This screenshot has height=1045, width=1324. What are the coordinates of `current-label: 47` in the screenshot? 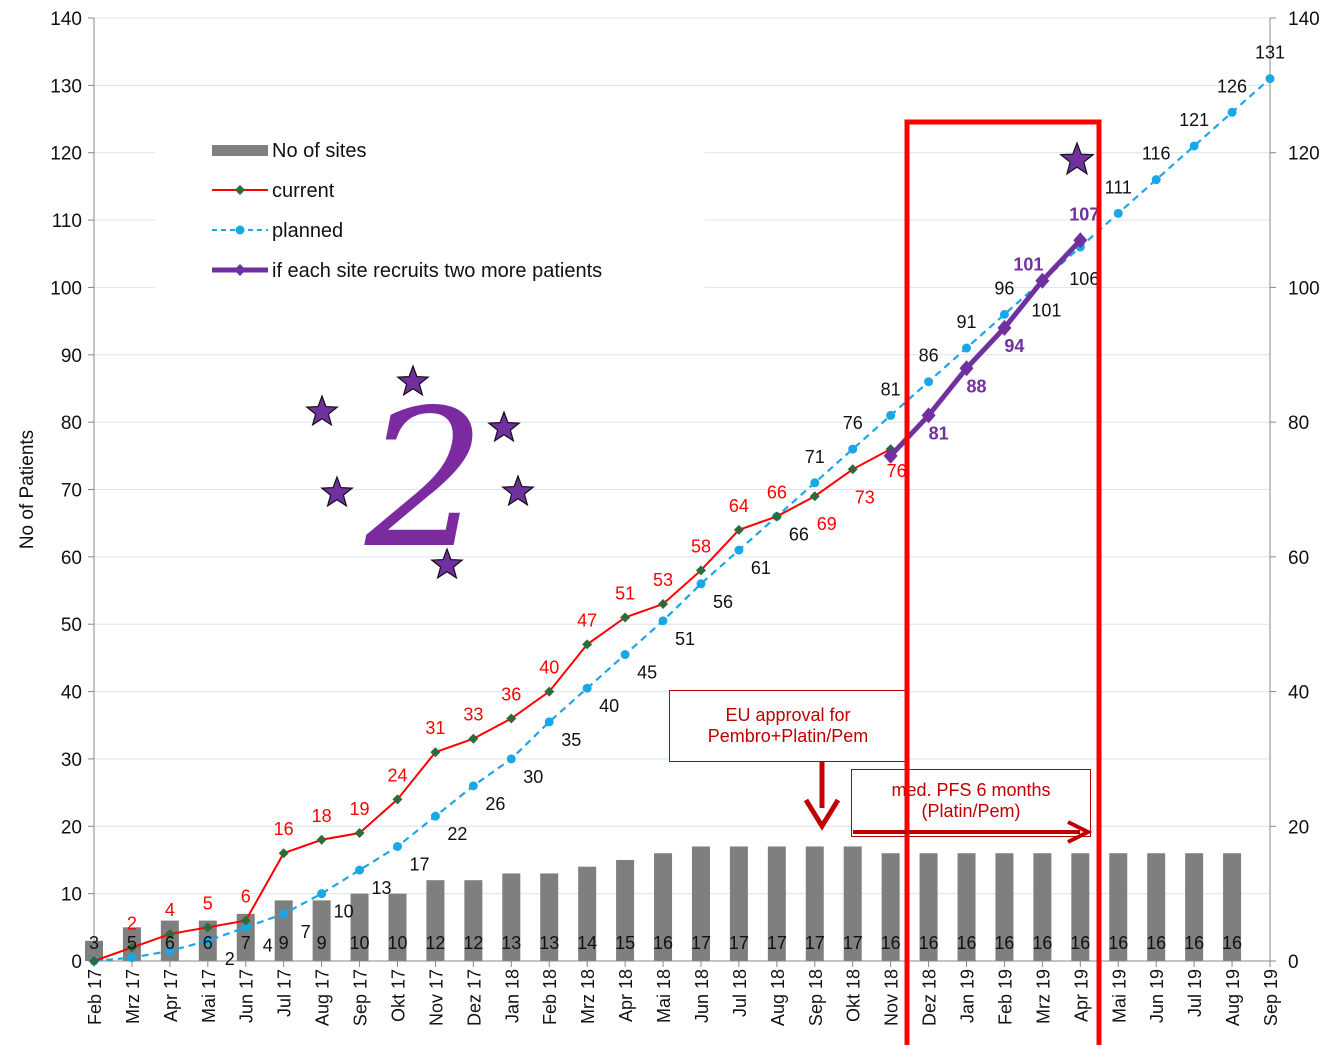 It's located at (587, 620).